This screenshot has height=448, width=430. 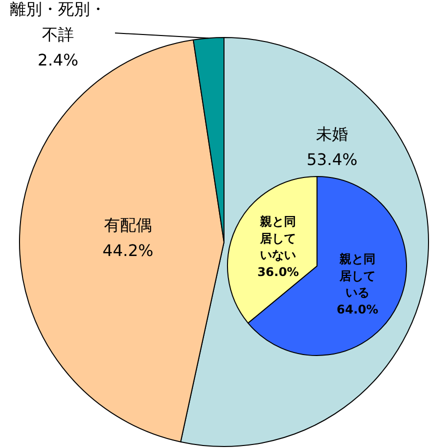 What do you see at coordinates (128, 250) in the screenshot?
I see `data-label: 44.2%` at bounding box center [128, 250].